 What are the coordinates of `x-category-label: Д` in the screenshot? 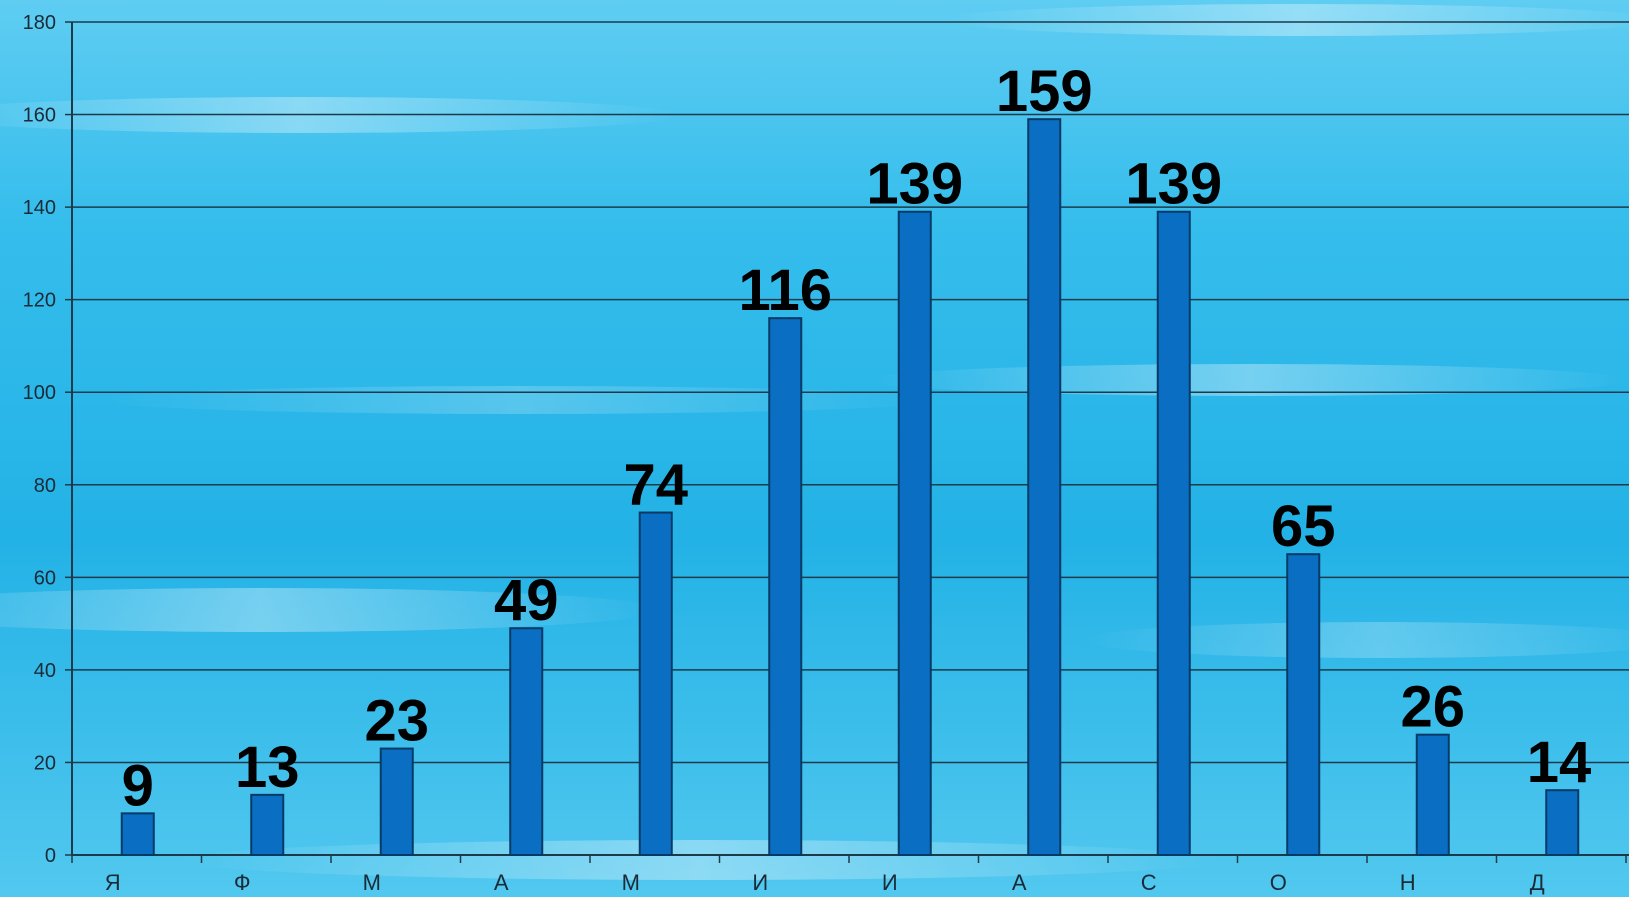 It's located at (1537, 882).